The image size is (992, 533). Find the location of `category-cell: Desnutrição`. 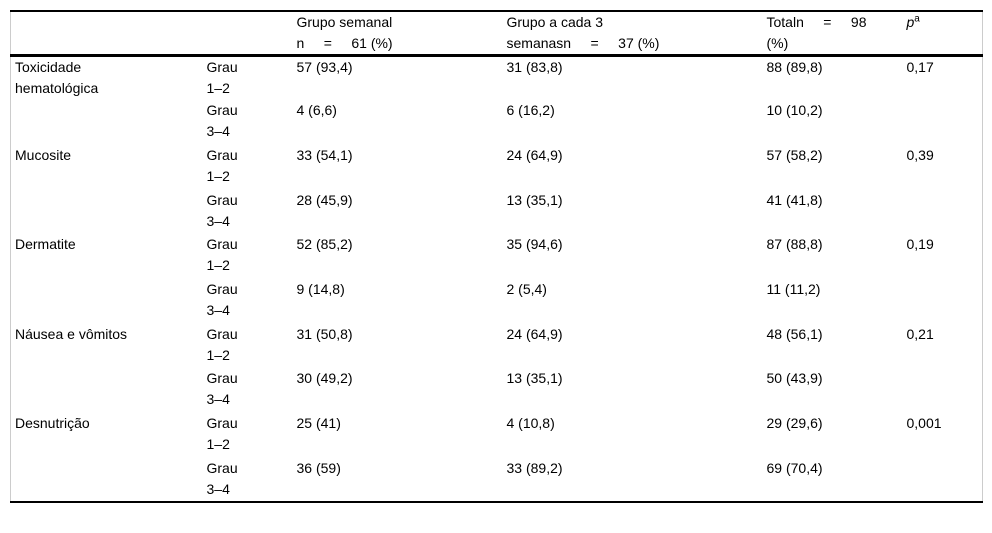

category-cell: Desnutrição is located at coordinates (52, 423).